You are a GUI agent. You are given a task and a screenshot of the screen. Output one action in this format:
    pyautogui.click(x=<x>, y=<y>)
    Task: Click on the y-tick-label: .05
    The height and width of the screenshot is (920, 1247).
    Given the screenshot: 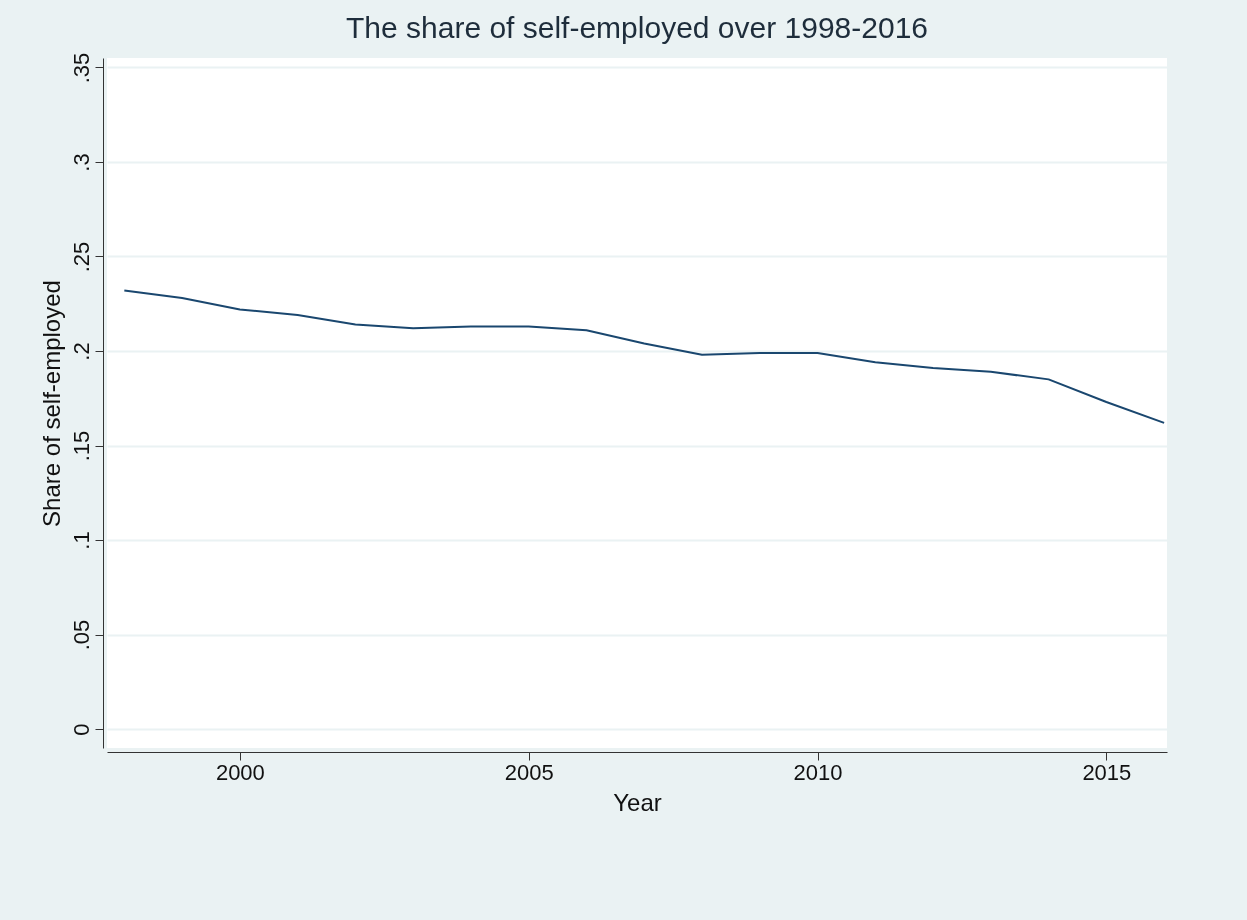 What is the action you would take?
    pyautogui.click(x=81, y=635)
    